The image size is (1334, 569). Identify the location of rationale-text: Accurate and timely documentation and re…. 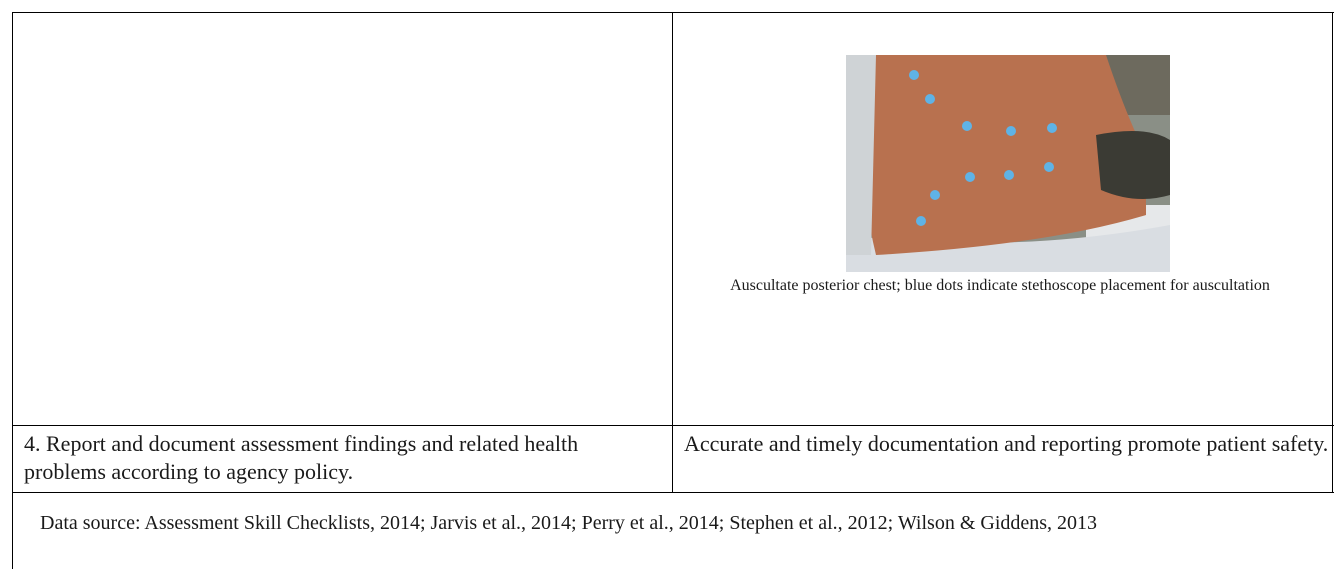
(1006, 443).